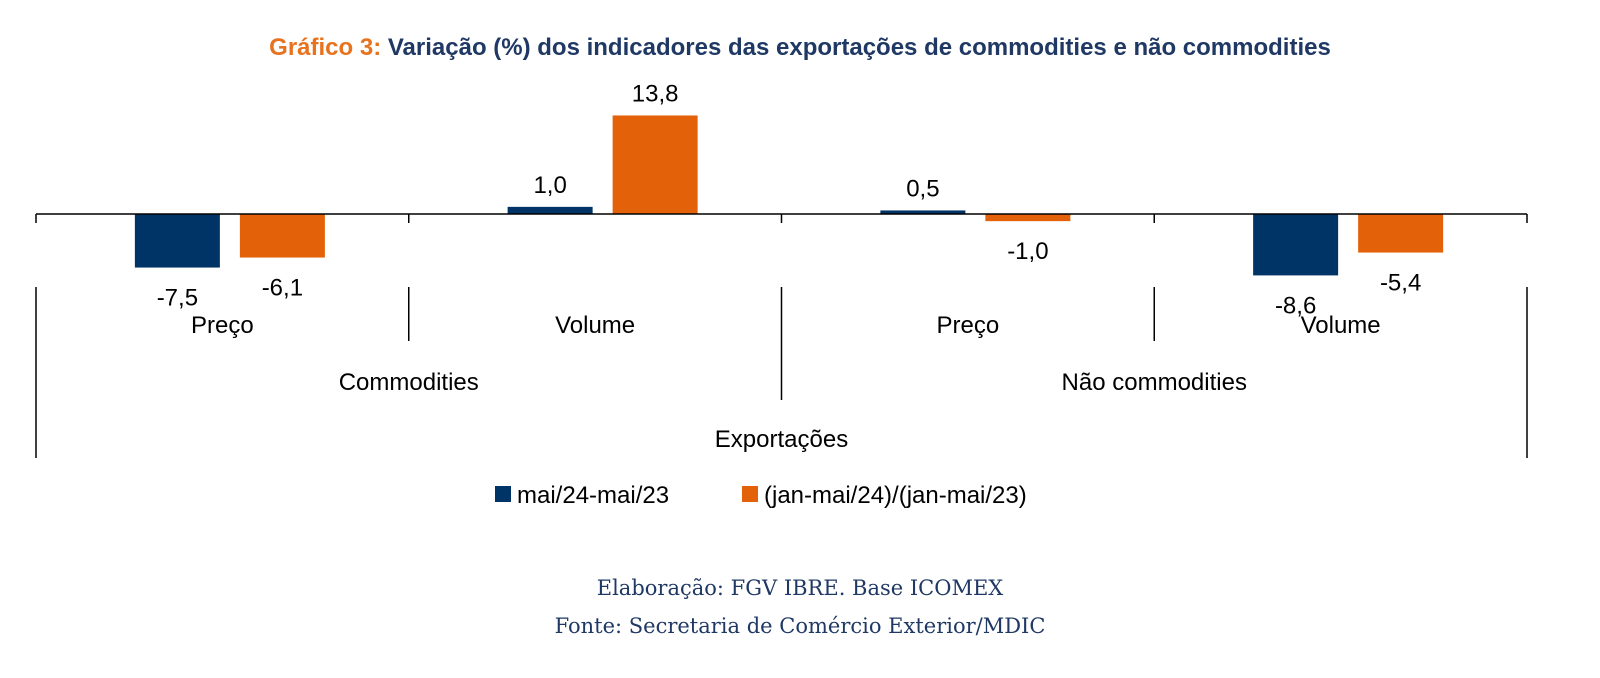 The height and width of the screenshot is (678, 1600). Describe the element at coordinates (177, 241) in the screenshot. I see `bar-s1-c1` at that location.